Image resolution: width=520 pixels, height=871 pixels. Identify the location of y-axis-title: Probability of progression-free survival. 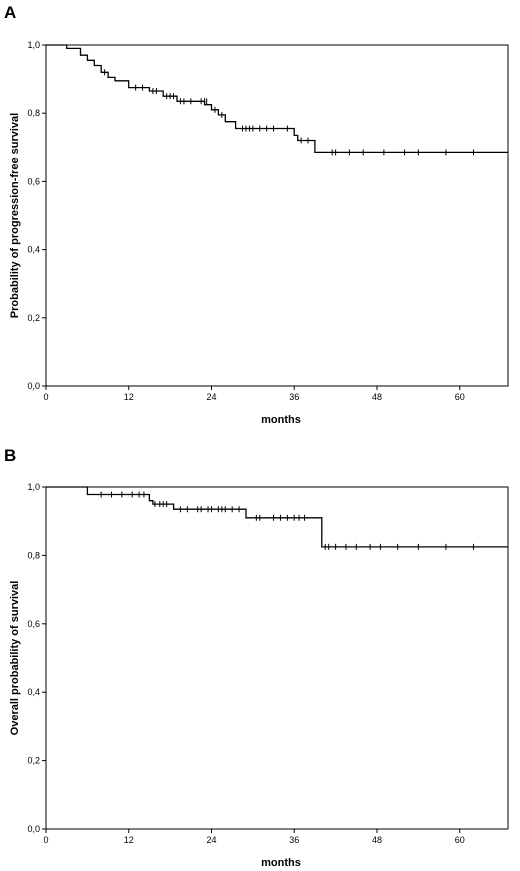
(15, 215).